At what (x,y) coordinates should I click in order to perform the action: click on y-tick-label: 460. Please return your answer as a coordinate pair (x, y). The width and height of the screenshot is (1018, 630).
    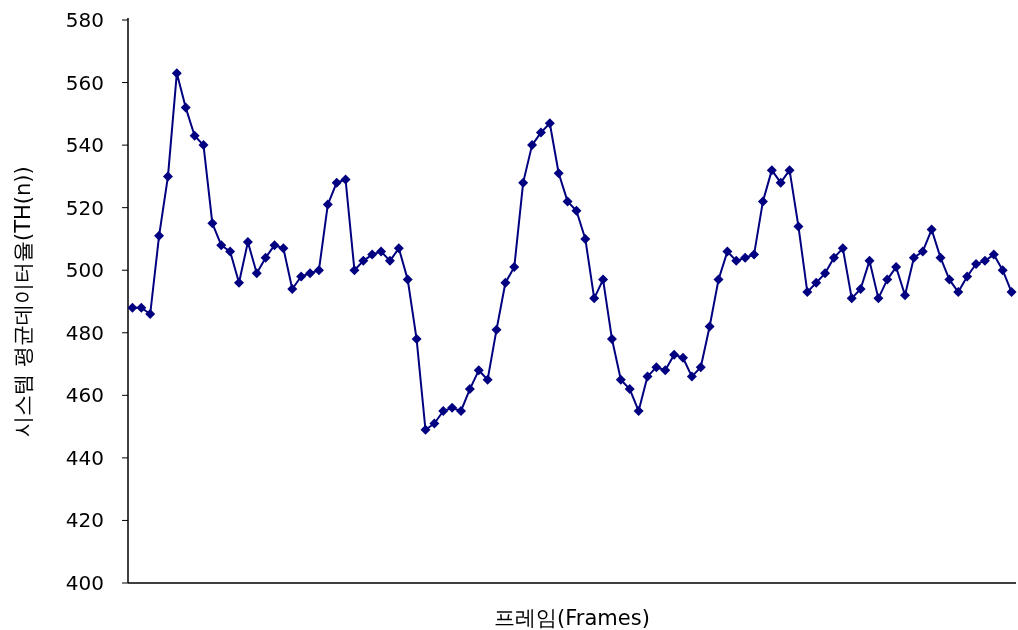
    Looking at the image, I should click on (84, 395).